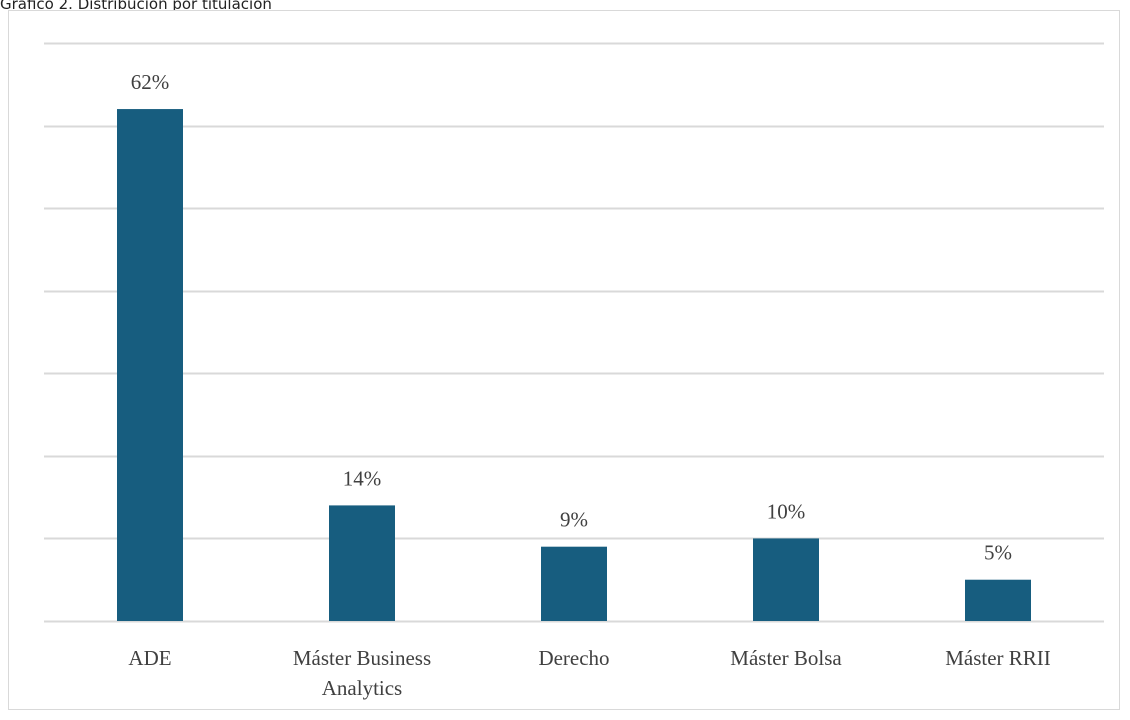  What do you see at coordinates (362, 673) in the screenshot?
I see `category-tick-label: Máster Business Analytics` at bounding box center [362, 673].